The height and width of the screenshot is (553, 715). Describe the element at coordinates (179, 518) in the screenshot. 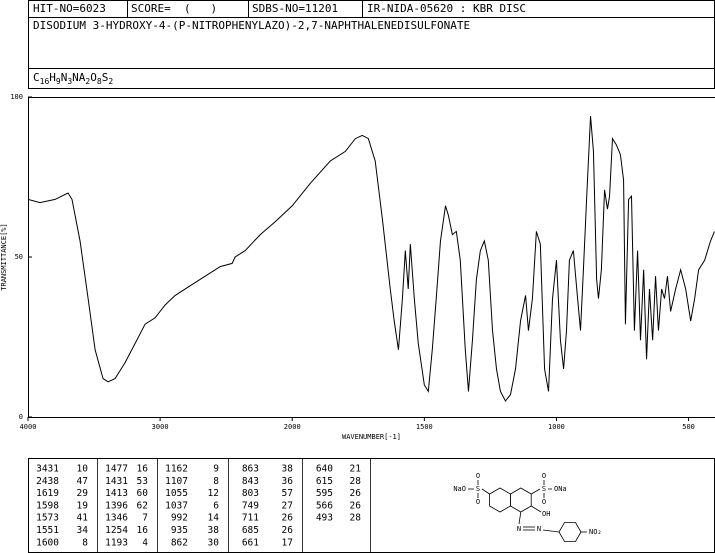

I see `peak-wavenumber: 992` at that location.